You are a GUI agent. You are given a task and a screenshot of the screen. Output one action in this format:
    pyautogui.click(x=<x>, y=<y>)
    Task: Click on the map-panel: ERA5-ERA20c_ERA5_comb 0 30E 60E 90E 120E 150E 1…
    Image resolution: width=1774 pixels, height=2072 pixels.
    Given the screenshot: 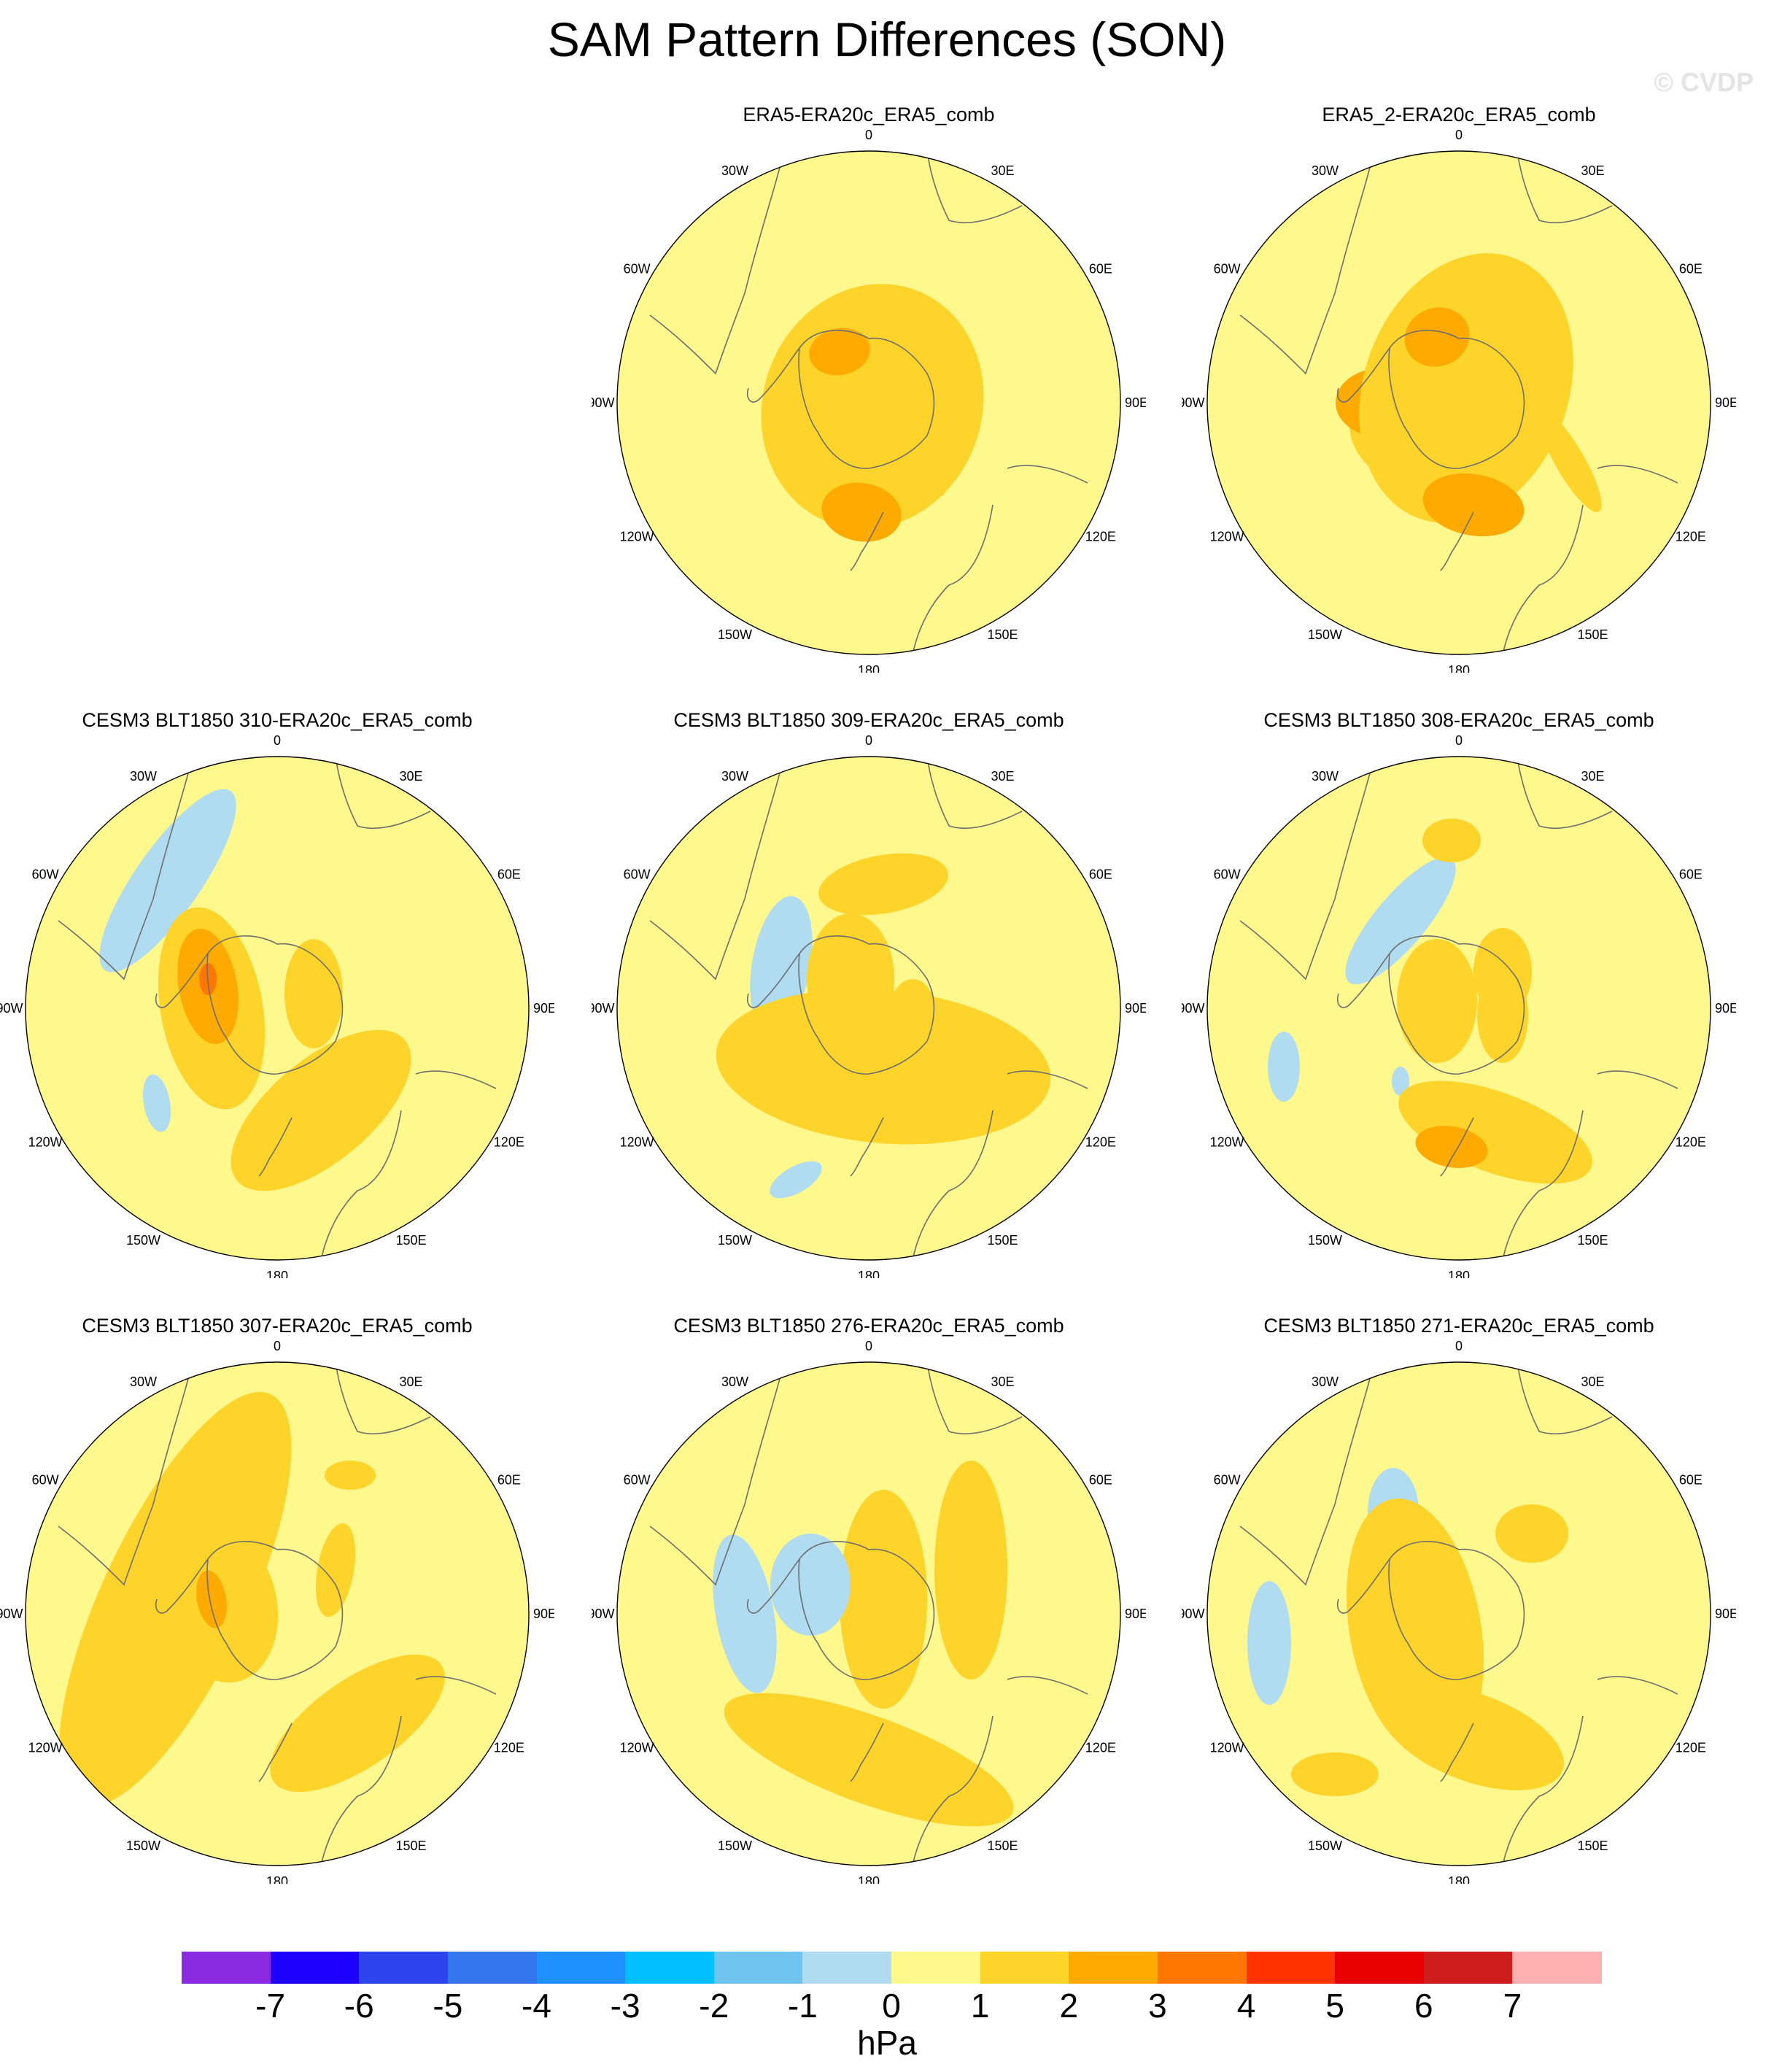 What is the action you would take?
    pyautogui.click(x=869, y=388)
    